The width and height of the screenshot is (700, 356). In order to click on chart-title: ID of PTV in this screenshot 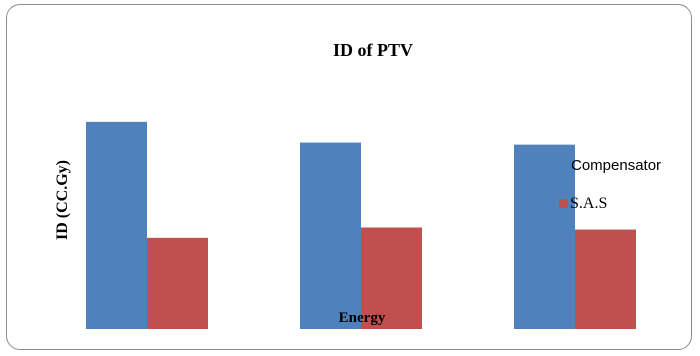, I will do `click(373, 50)`.